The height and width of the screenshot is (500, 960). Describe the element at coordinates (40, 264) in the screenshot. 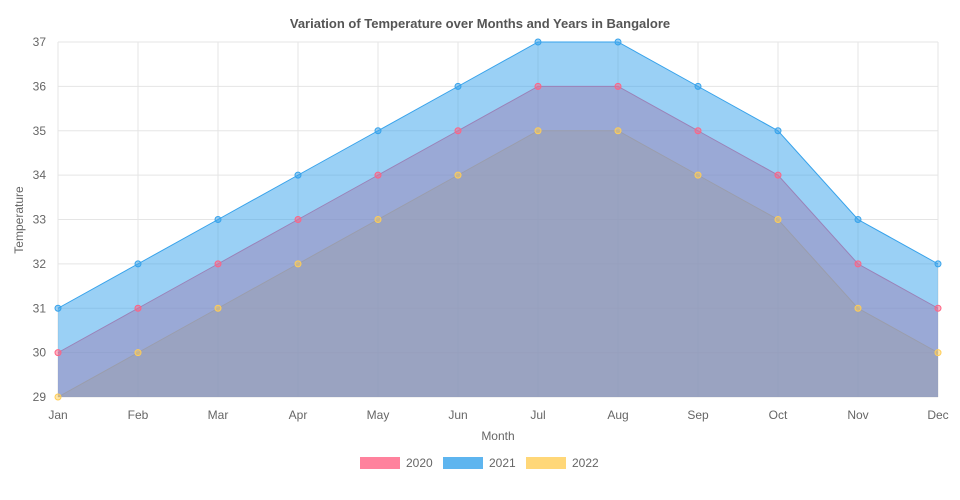

I see `y-tick-label: 32` at that location.